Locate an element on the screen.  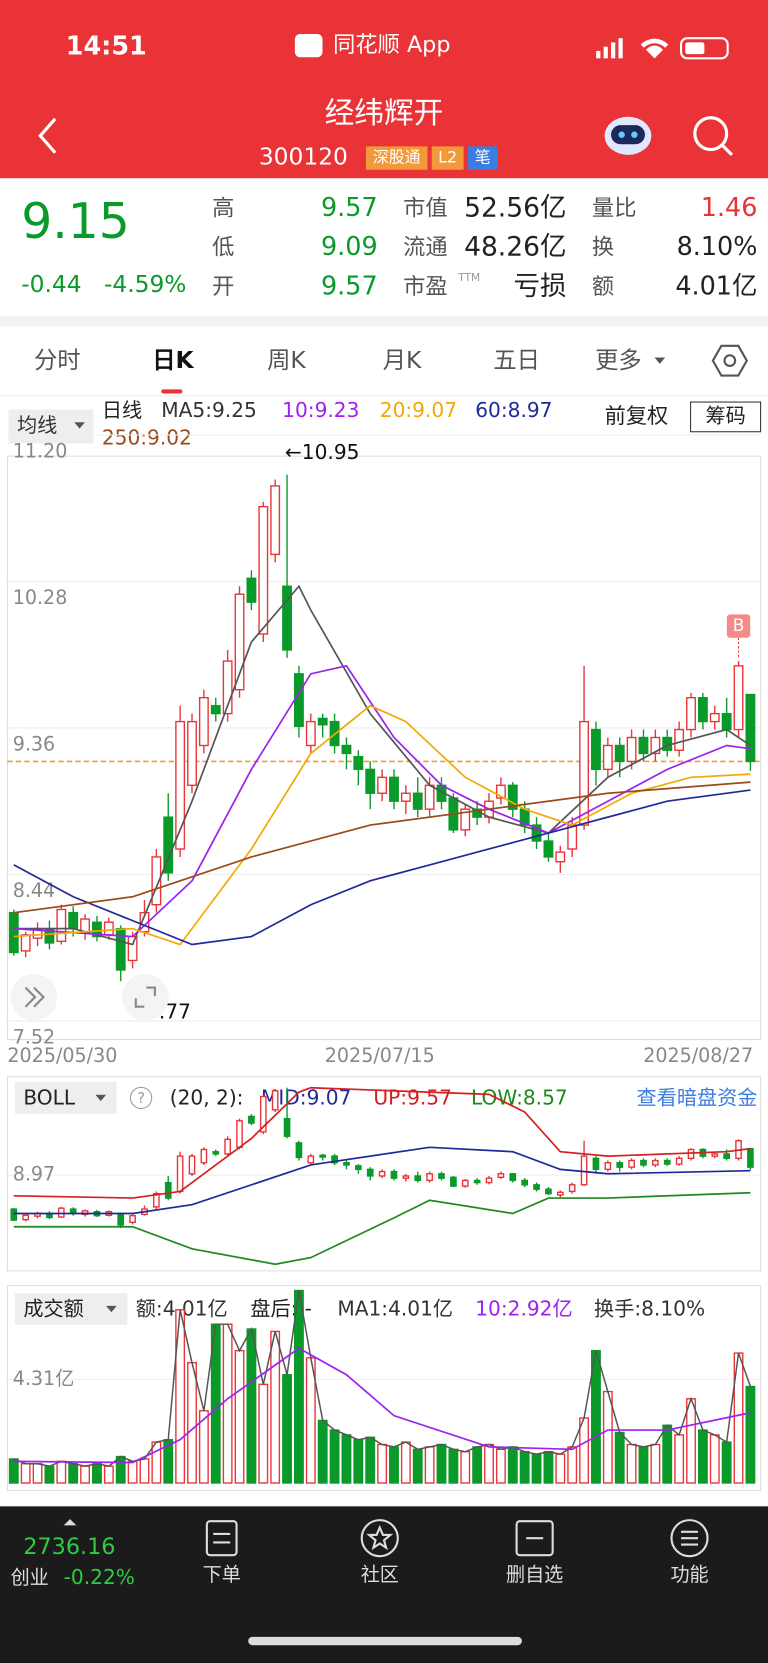
fullscreen-button is located at coordinates (145, 997).